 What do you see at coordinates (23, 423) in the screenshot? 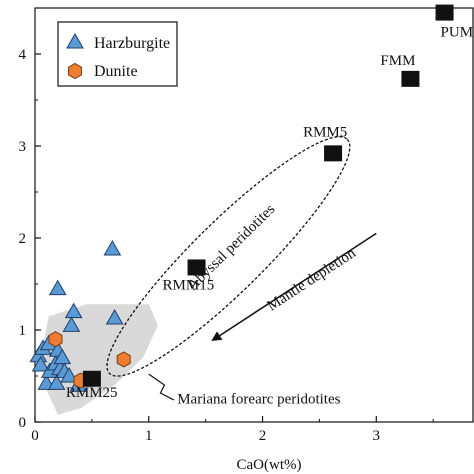
I see `y-tick-label: 0` at bounding box center [23, 423].